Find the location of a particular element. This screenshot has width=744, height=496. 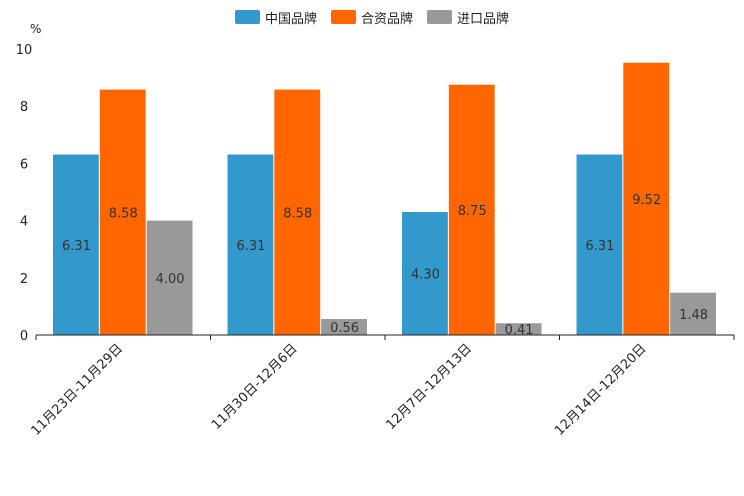

y-axis-unit: % is located at coordinates (36, 29).